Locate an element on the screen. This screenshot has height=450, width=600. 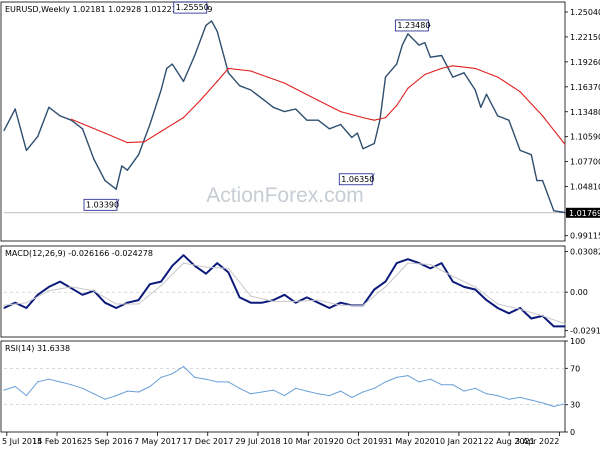
x-tick-label: 29 Jul 2018 is located at coordinates (257, 441).